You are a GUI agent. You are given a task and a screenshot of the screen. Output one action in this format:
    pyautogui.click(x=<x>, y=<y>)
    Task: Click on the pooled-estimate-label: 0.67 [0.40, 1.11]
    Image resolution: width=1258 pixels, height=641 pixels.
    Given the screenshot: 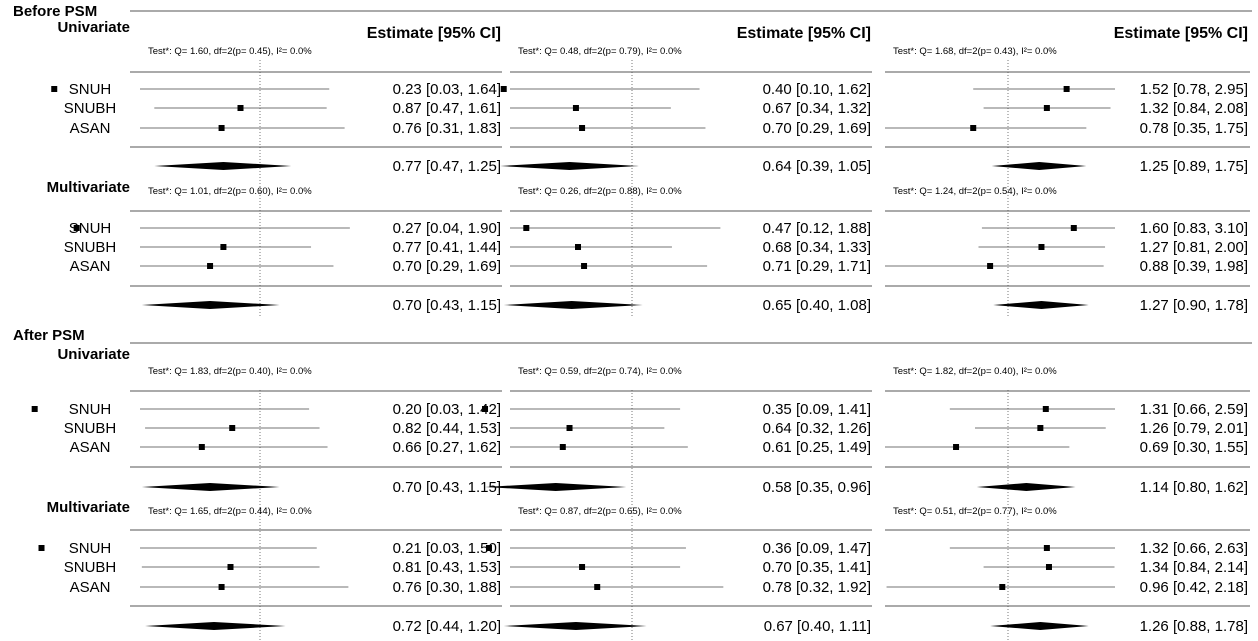 What is the action you would take?
    pyautogui.click(x=817, y=626)
    